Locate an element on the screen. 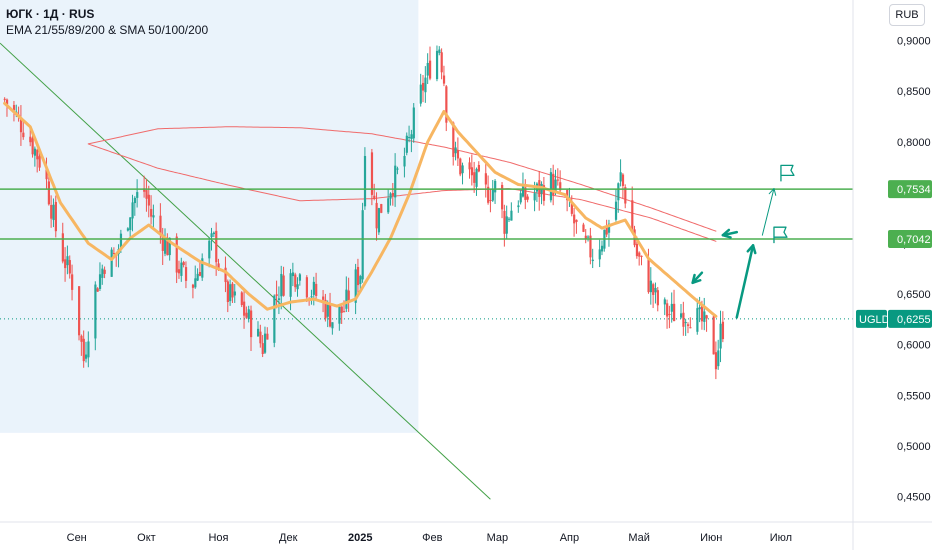  x-tick-label: Июн is located at coordinates (711, 538).